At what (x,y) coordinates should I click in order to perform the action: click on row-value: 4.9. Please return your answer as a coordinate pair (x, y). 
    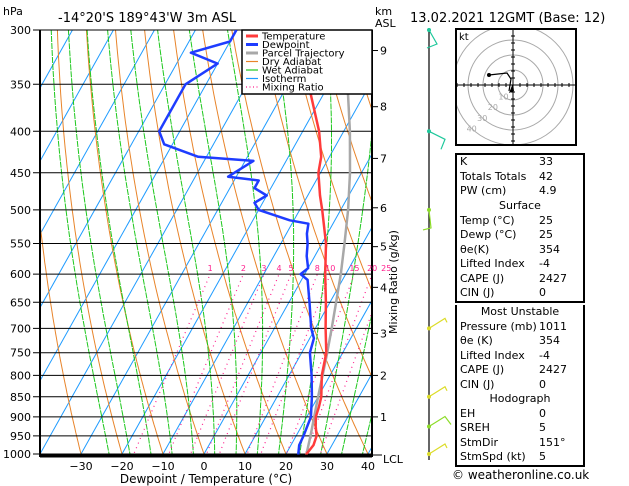
    Looking at the image, I should click on (548, 190).